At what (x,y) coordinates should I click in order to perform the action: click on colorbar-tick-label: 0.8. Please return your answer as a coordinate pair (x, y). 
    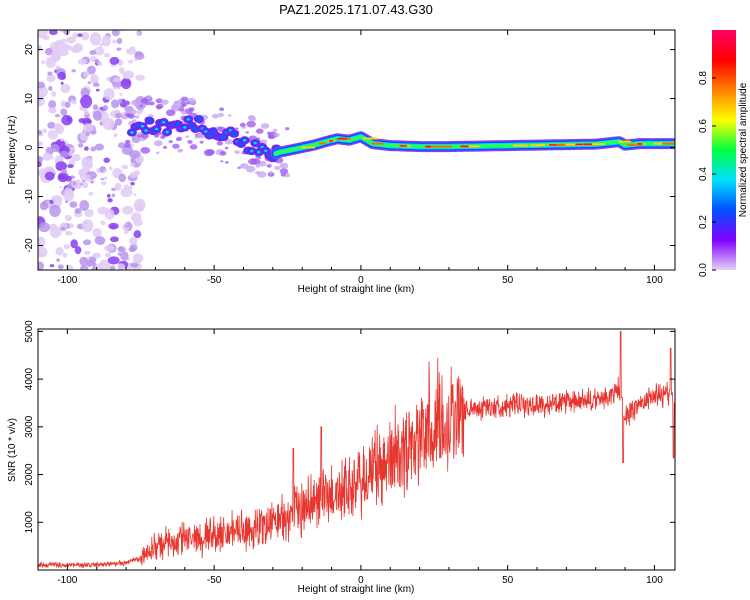
    Looking at the image, I should click on (703, 78).